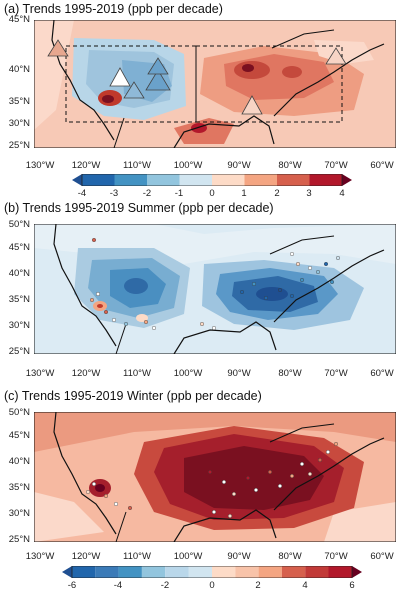 The image size is (407, 600). Describe the element at coordinates (290, 165) in the screenshot. I see `panel-a-lon-label: 80°W` at that location.